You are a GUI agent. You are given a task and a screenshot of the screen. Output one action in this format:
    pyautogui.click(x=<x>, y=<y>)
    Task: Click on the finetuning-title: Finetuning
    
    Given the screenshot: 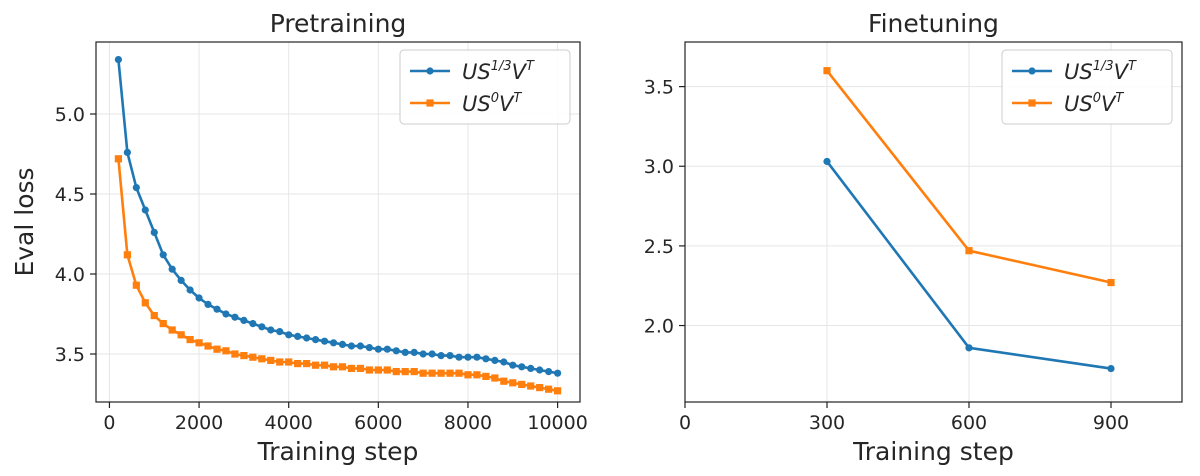 What is the action you would take?
    pyautogui.click(x=933, y=23)
    